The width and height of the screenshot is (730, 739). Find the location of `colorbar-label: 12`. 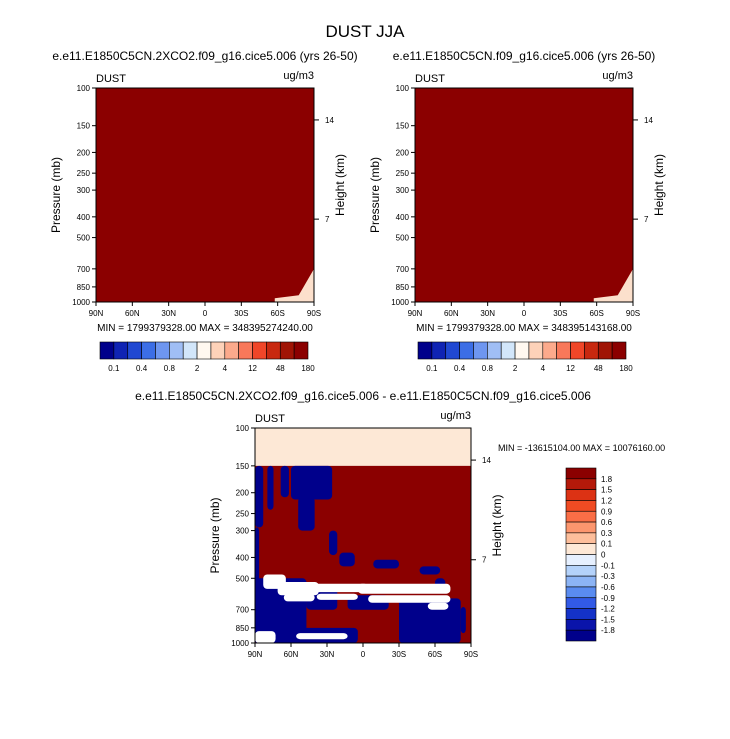

colorbar-label: 12 is located at coordinates (252, 368).